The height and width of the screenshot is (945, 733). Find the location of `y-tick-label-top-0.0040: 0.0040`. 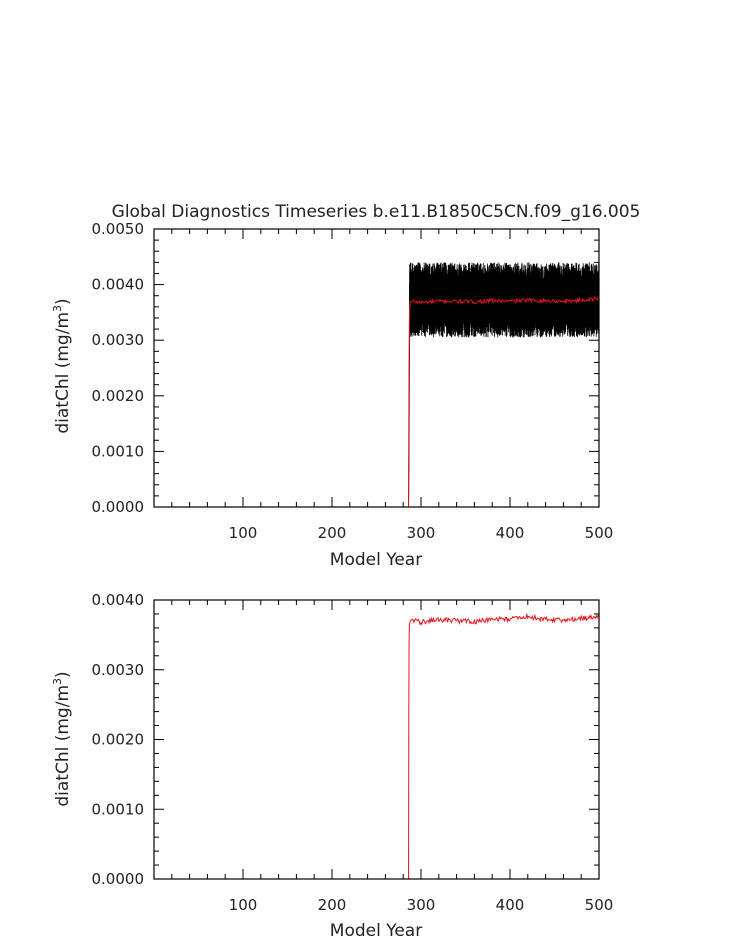

y-tick-label-top-0.0040: 0.0040 is located at coordinates (118, 285).